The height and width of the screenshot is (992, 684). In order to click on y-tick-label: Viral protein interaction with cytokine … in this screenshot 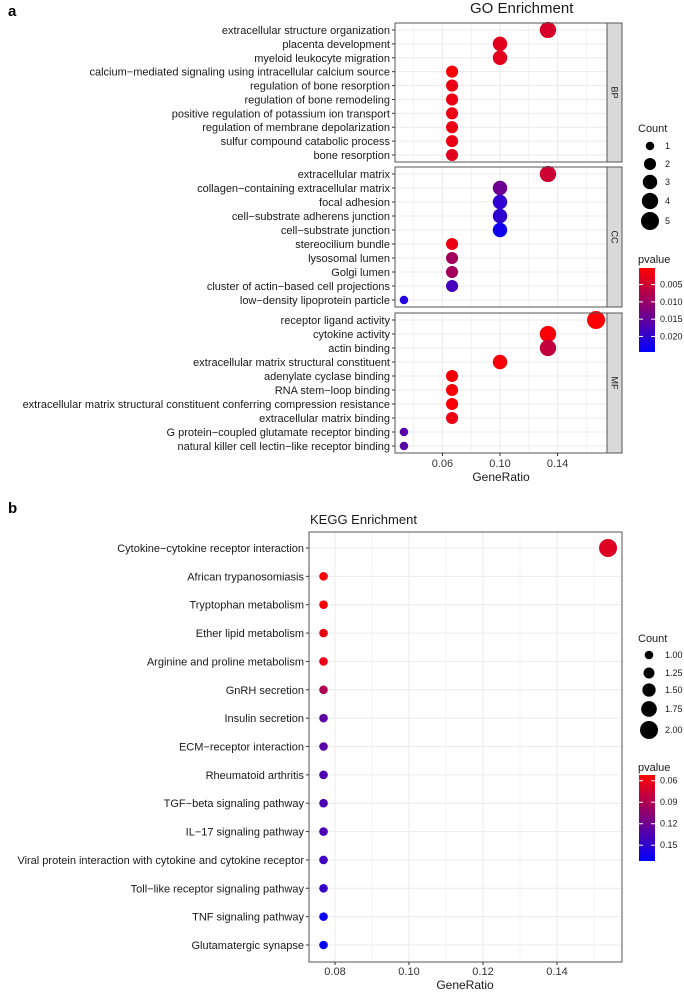, I will do `click(160, 861)`.